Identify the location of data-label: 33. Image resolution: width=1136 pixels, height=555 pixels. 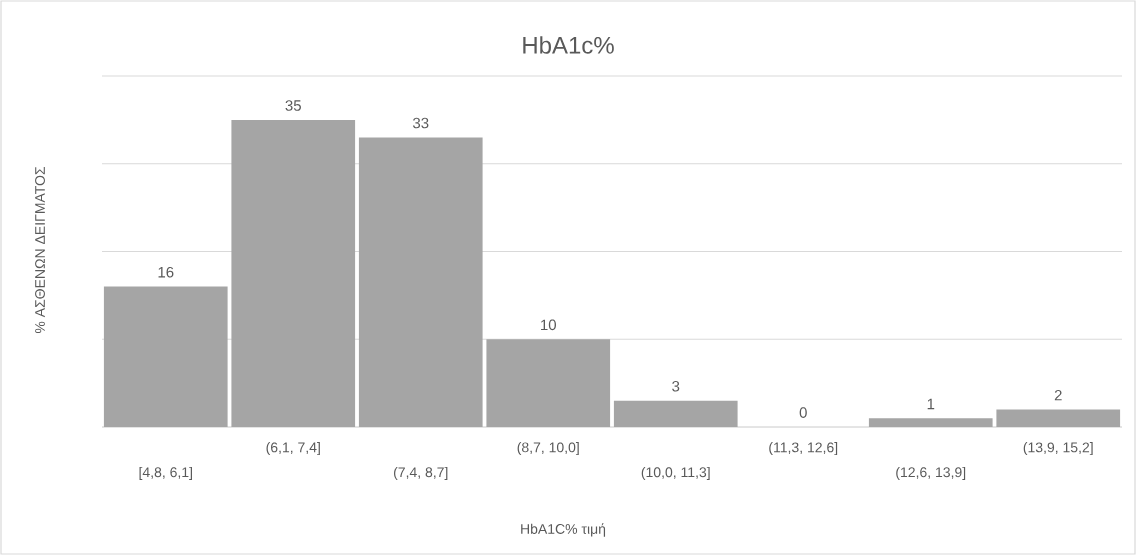
(420, 123).